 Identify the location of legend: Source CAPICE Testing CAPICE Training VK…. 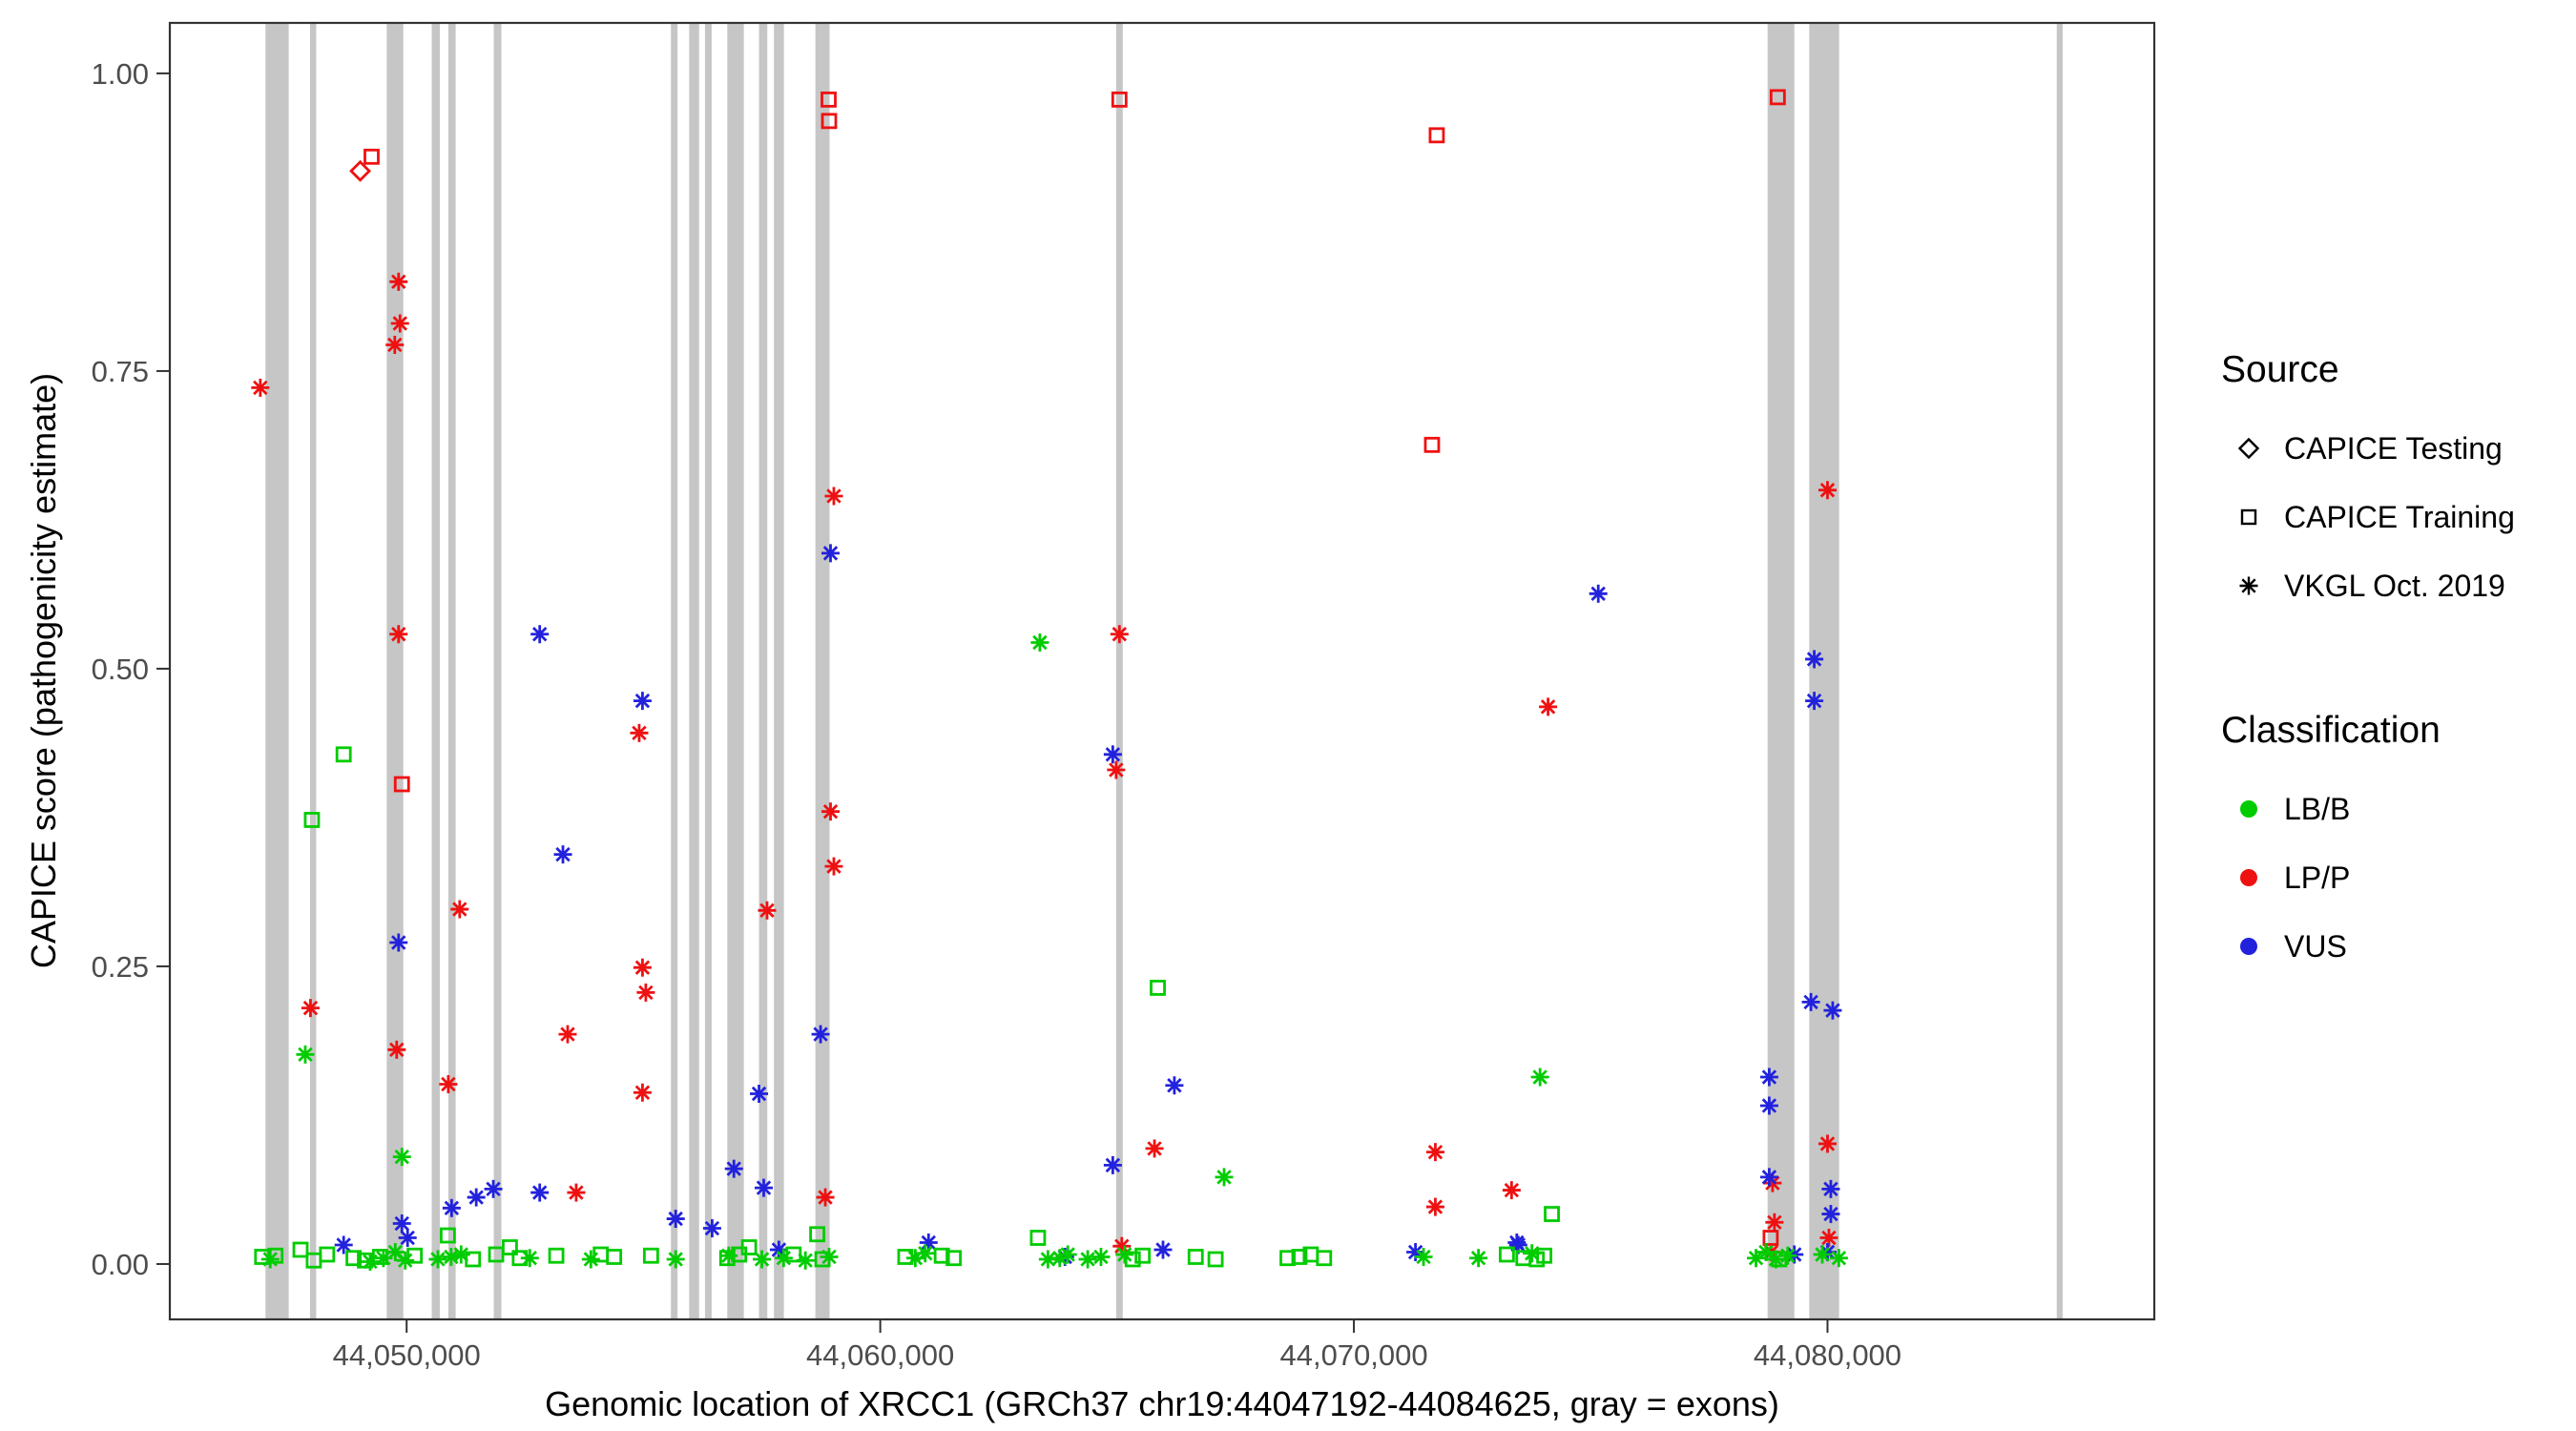
(2368, 666).